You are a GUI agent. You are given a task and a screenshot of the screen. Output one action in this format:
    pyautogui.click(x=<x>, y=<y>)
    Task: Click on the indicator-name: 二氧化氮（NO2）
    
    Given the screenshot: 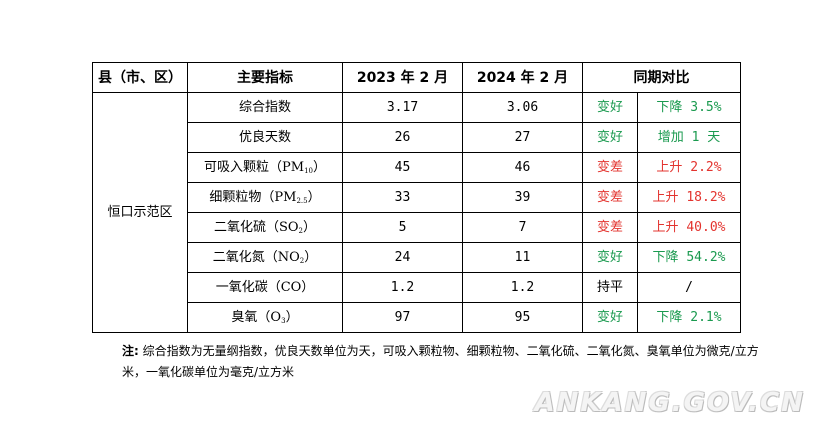 What is the action you would take?
    pyautogui.click(x=265, y=257)
    